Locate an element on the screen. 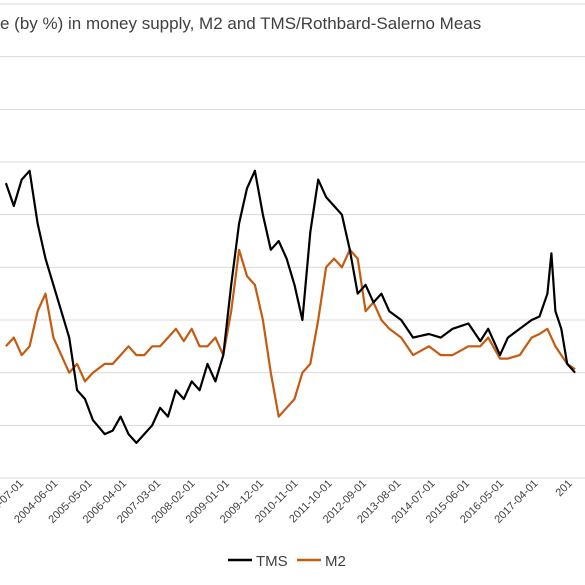 The width and height of the screenshot is (585, 585). x-tick-label: 201 is located at coordinates (563, 488).